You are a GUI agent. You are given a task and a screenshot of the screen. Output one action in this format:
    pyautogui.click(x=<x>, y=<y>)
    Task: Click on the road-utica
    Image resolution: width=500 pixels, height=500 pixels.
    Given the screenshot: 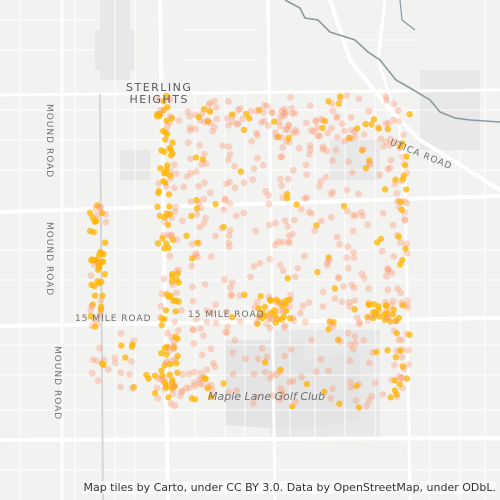 What is the action you would take?
    pyautogui.click(x=414, y=96)
    